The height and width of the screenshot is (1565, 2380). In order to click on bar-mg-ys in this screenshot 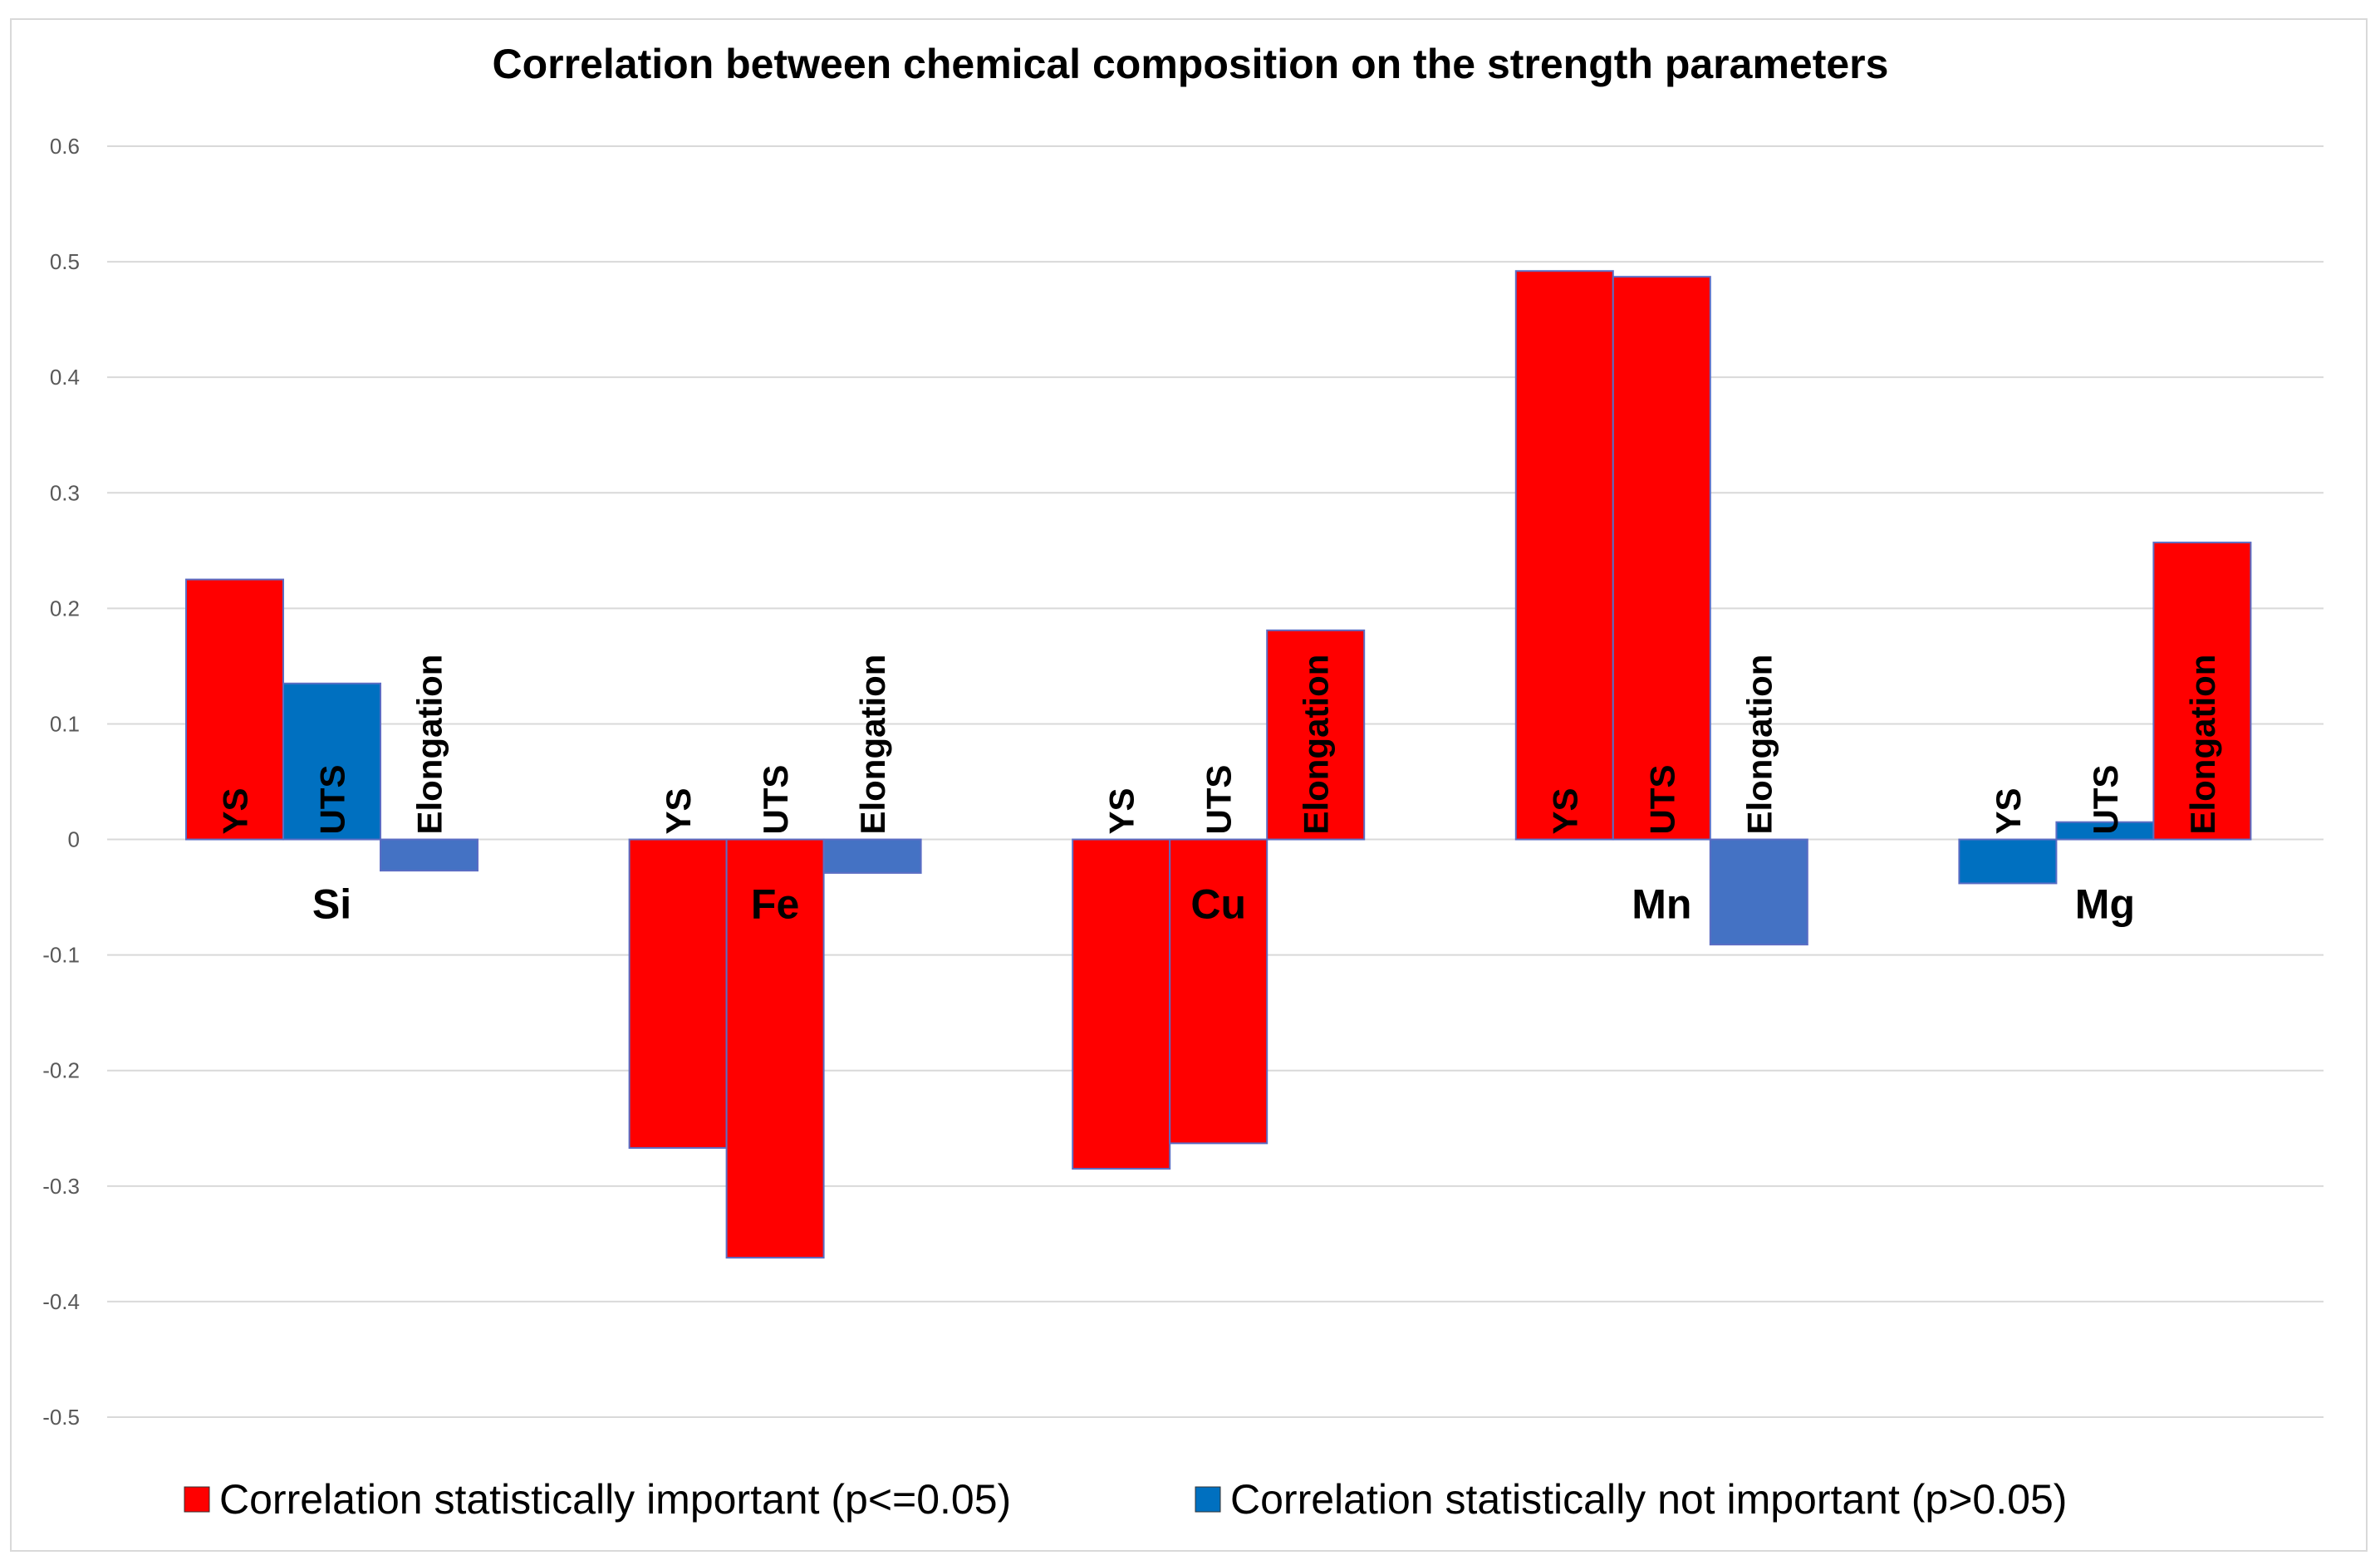, I will do `click(2008, 861)`.